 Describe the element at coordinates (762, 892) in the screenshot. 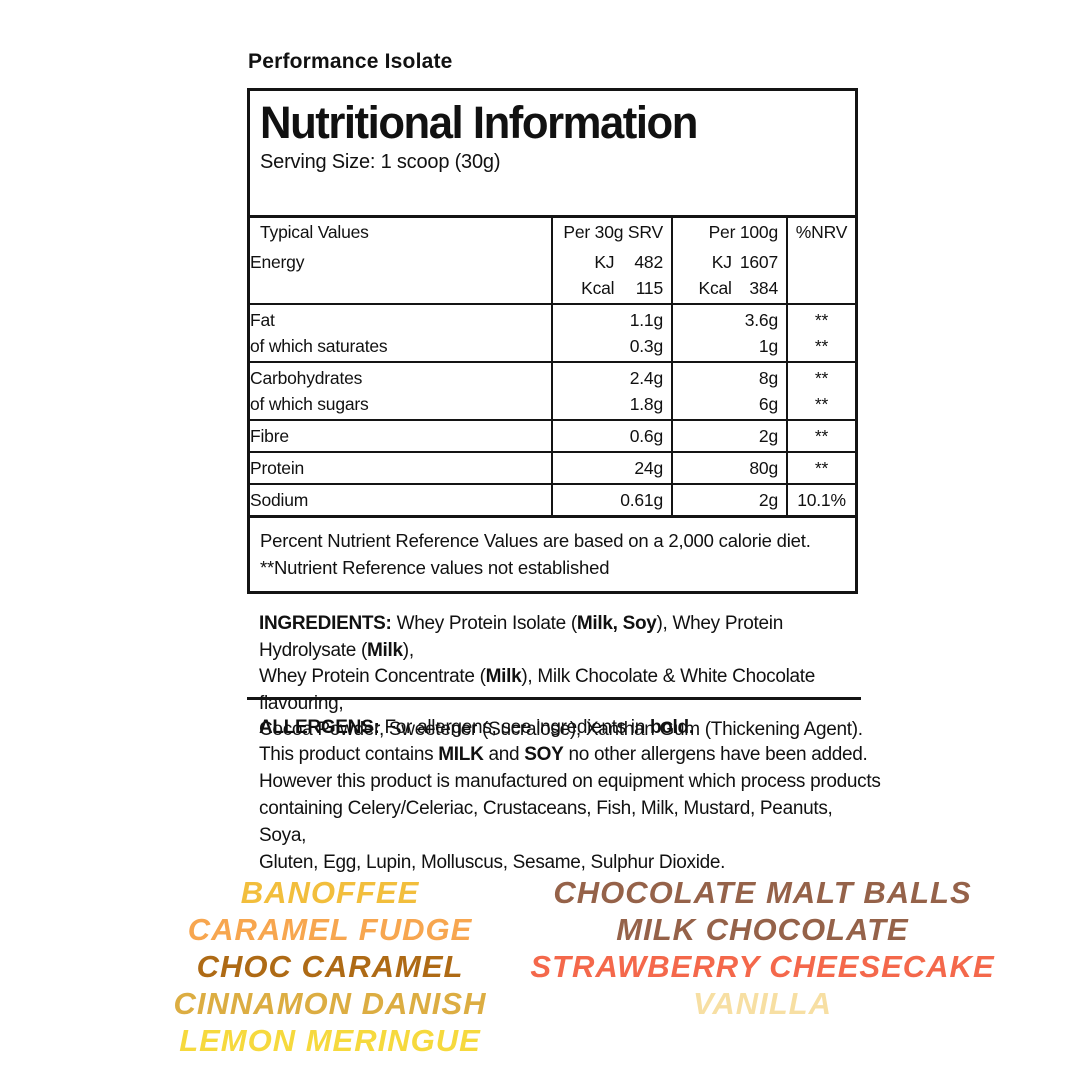

I see `flavour-name: CHOCOLATE MALT BALLS` at that location.